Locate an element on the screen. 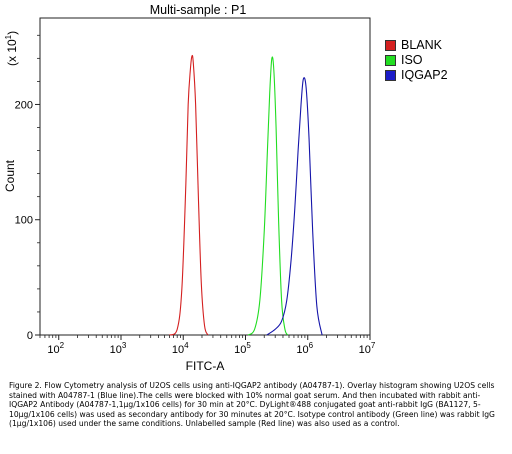 This screenshot has height=454, width=512. x-tick-label-exp-5: 7 is located at coordinates (373, 345).